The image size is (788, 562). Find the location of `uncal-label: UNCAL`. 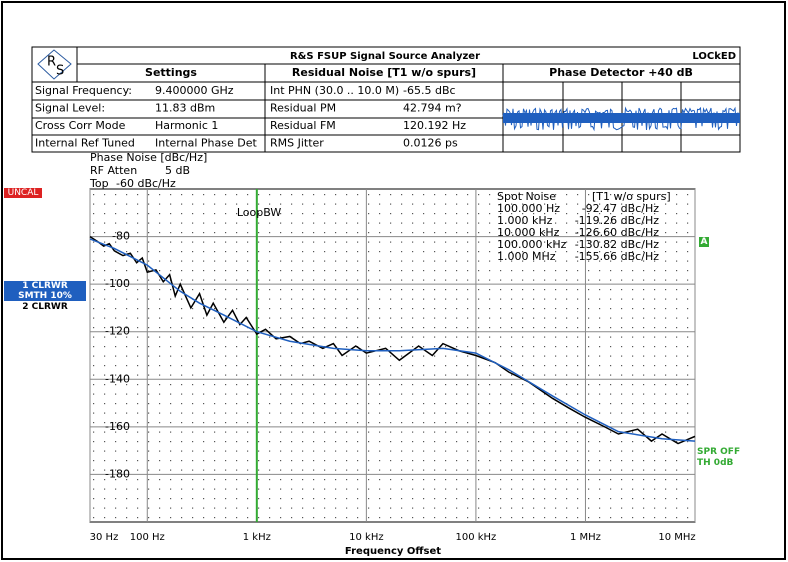

uncal-label: UNCAL is located at coordinates (23, 193).